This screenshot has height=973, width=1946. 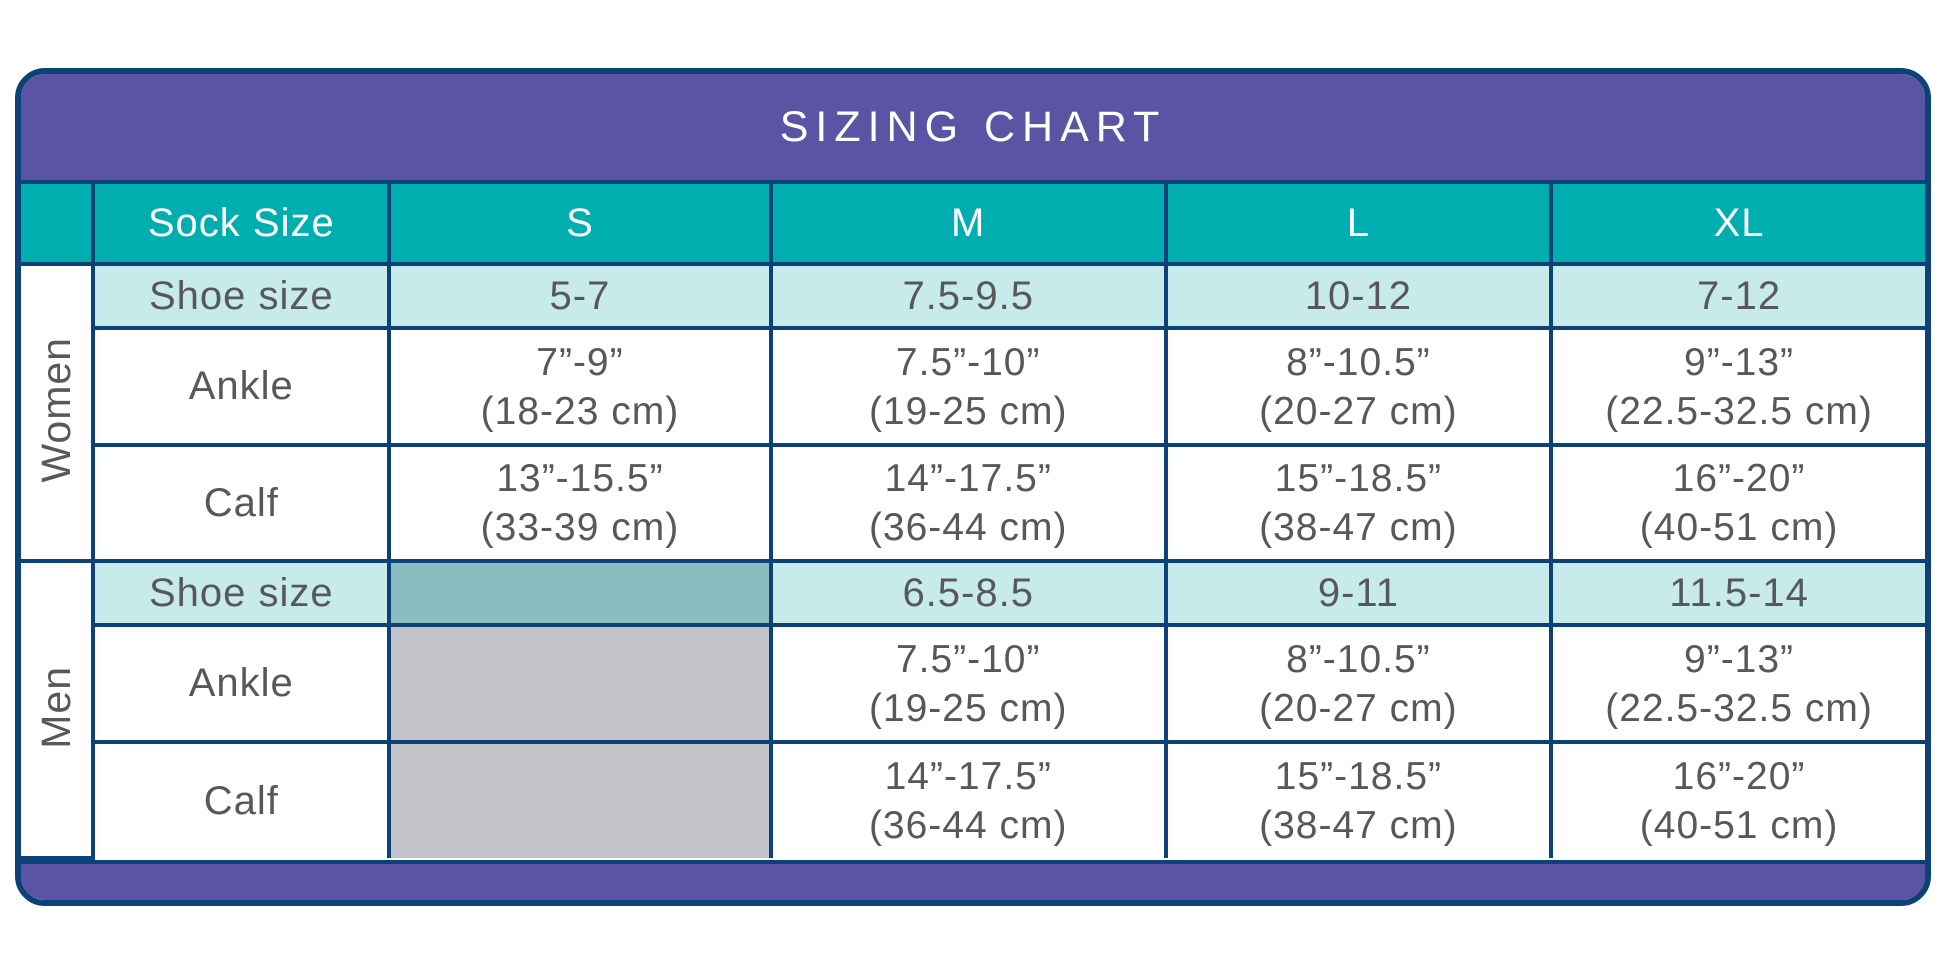 I want to click on men-shoe-size-label: Shoe size, so click(x=241, y=593).